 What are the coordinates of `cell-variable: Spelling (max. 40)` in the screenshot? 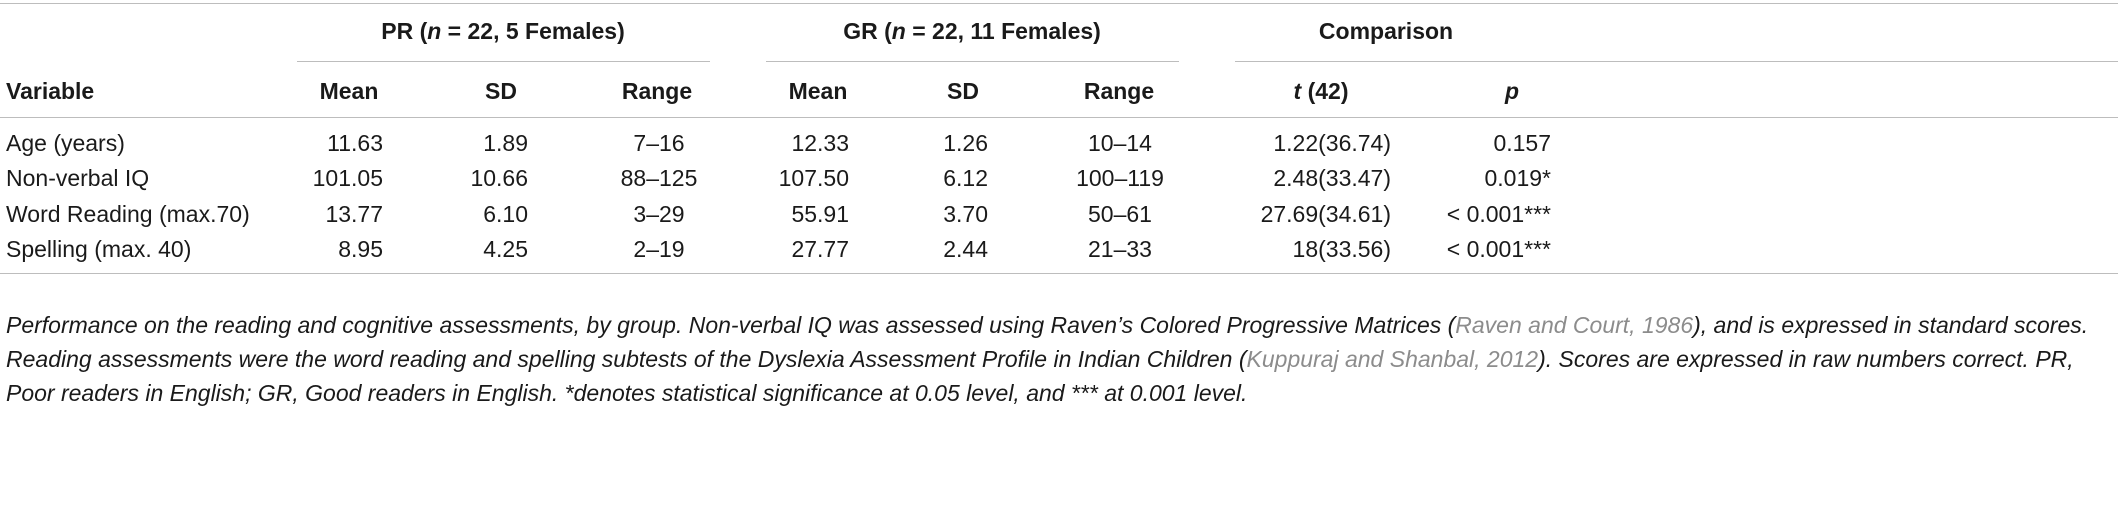 It's located at (99, 249).